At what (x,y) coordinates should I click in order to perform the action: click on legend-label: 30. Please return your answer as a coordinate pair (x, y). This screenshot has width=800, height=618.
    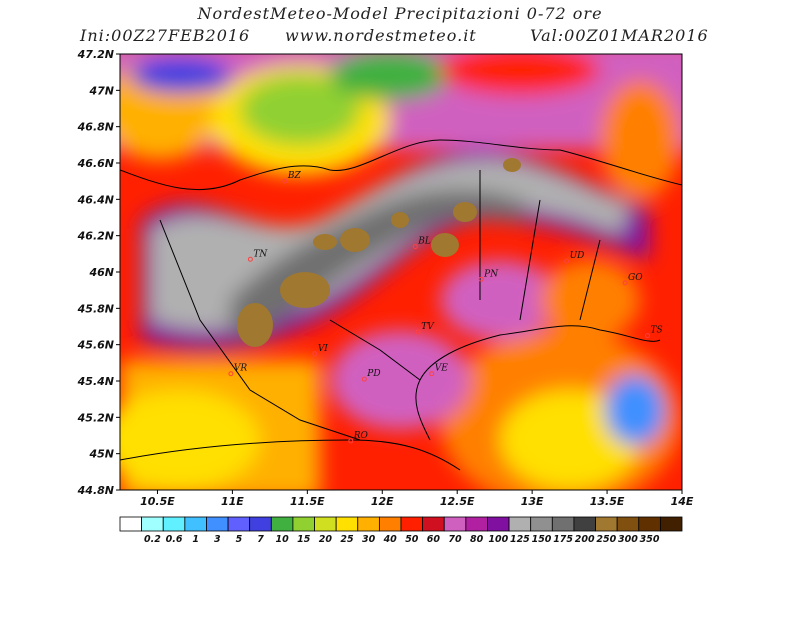
    Looking at the image, I should click on (369, 539).